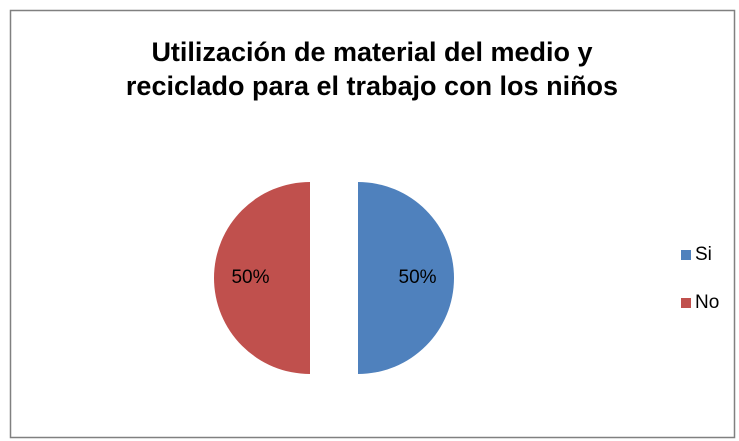 The width and height of the screenshot is (739, 441). What do you see at coordinates (703, 254) in the screenshot?
I see `legend-label: Si` at bounding box center [703, 254].